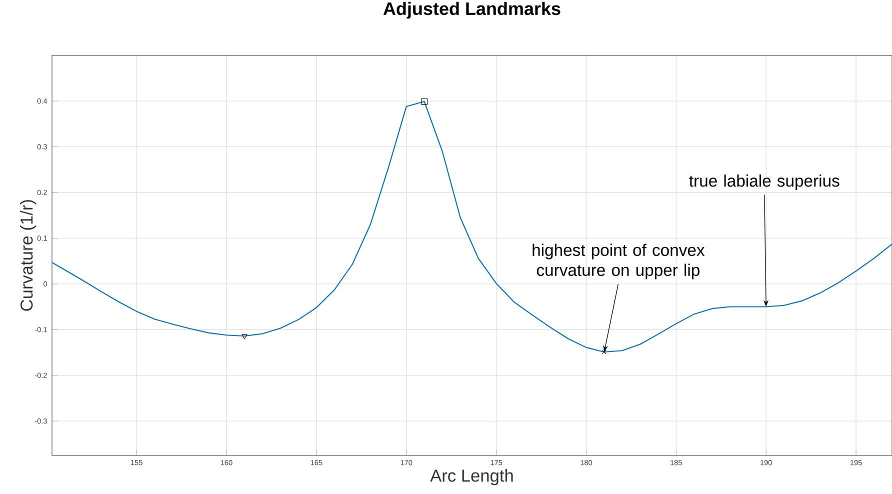 This screenshot has height=494, width=892. I want to click on annotation: highest point of convex curvature on upper lip, so click(618, 262).